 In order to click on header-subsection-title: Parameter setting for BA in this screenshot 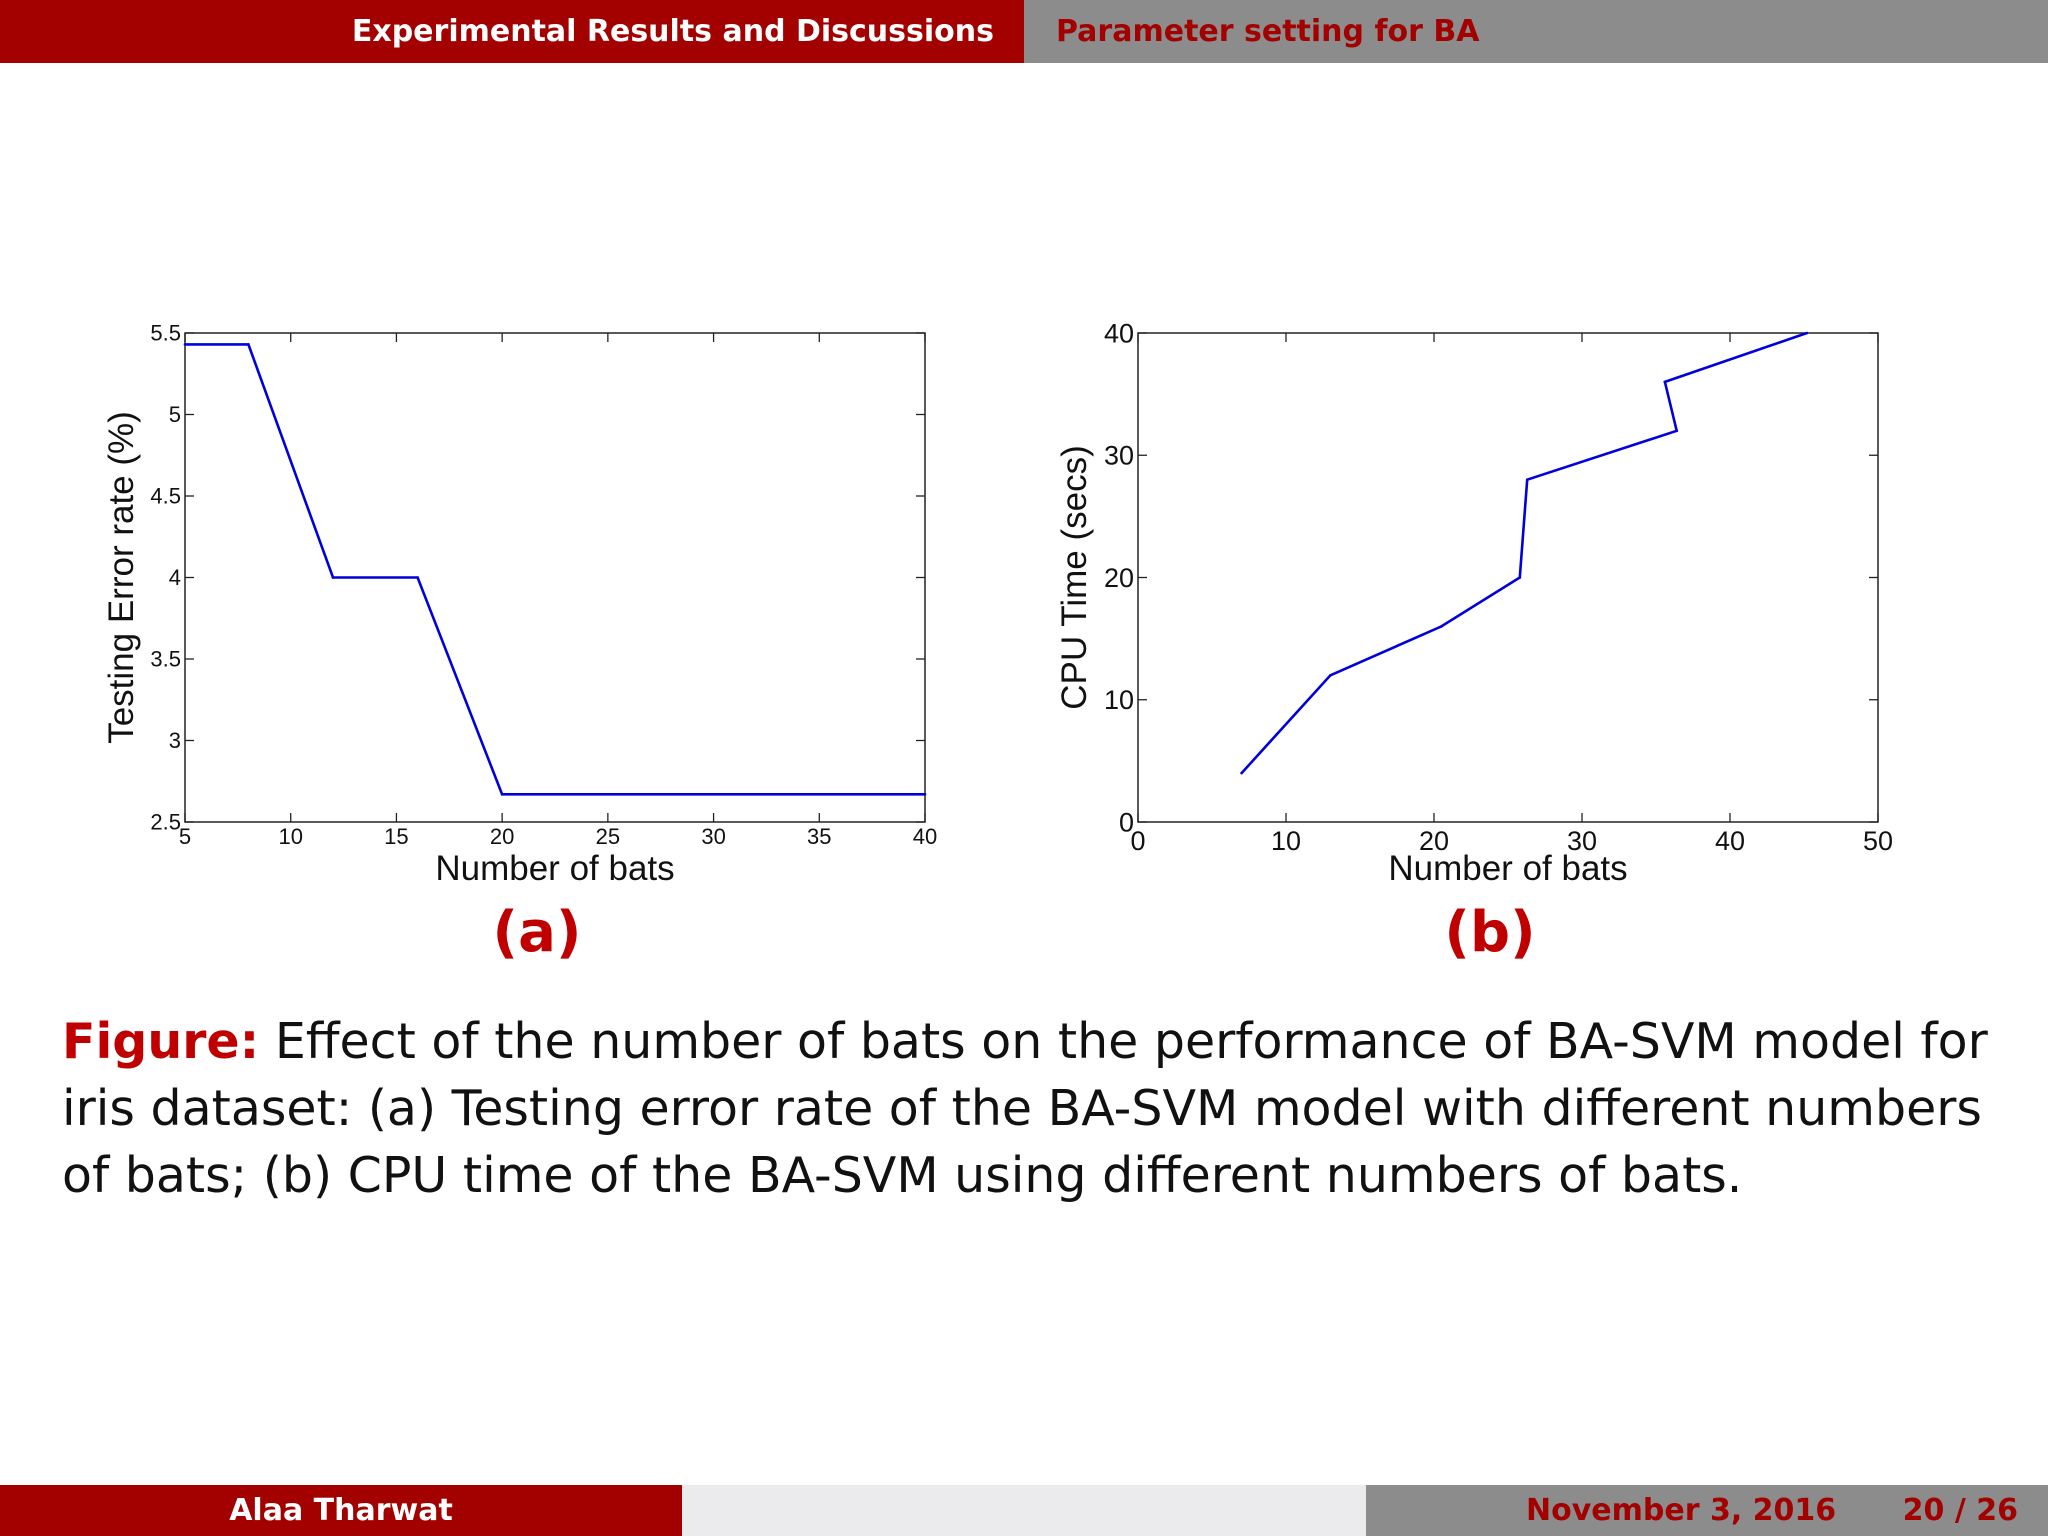, I will do `click(1268, 31)`.